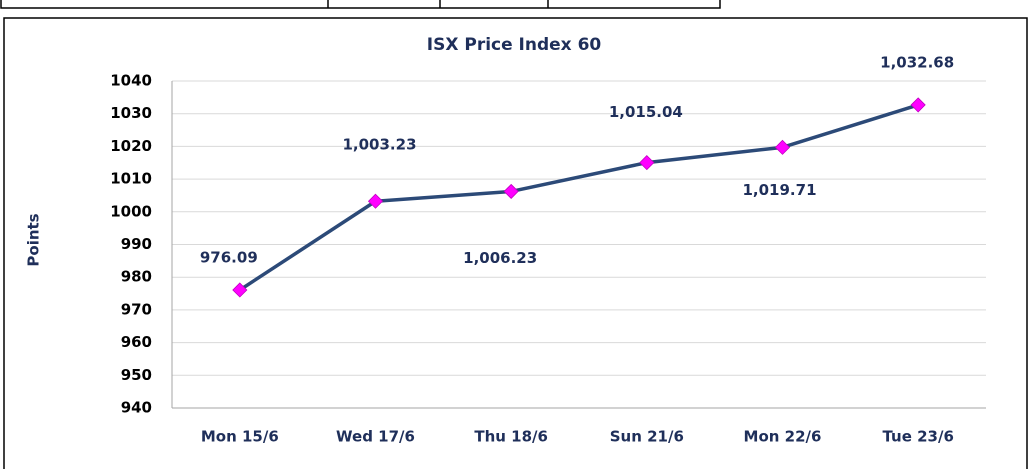  I want to click on data-label: 1,006.23, so click(500, 258).